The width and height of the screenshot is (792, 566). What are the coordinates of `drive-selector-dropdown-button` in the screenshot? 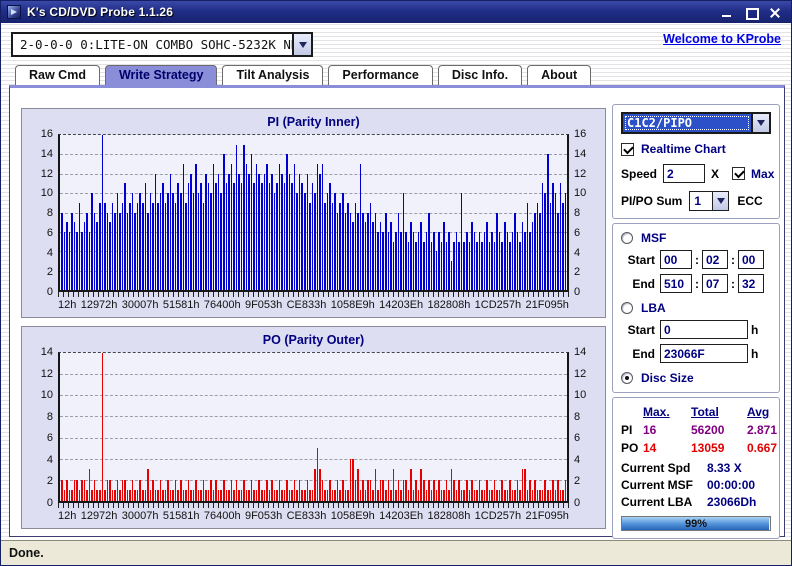 It's located at (301, 44).